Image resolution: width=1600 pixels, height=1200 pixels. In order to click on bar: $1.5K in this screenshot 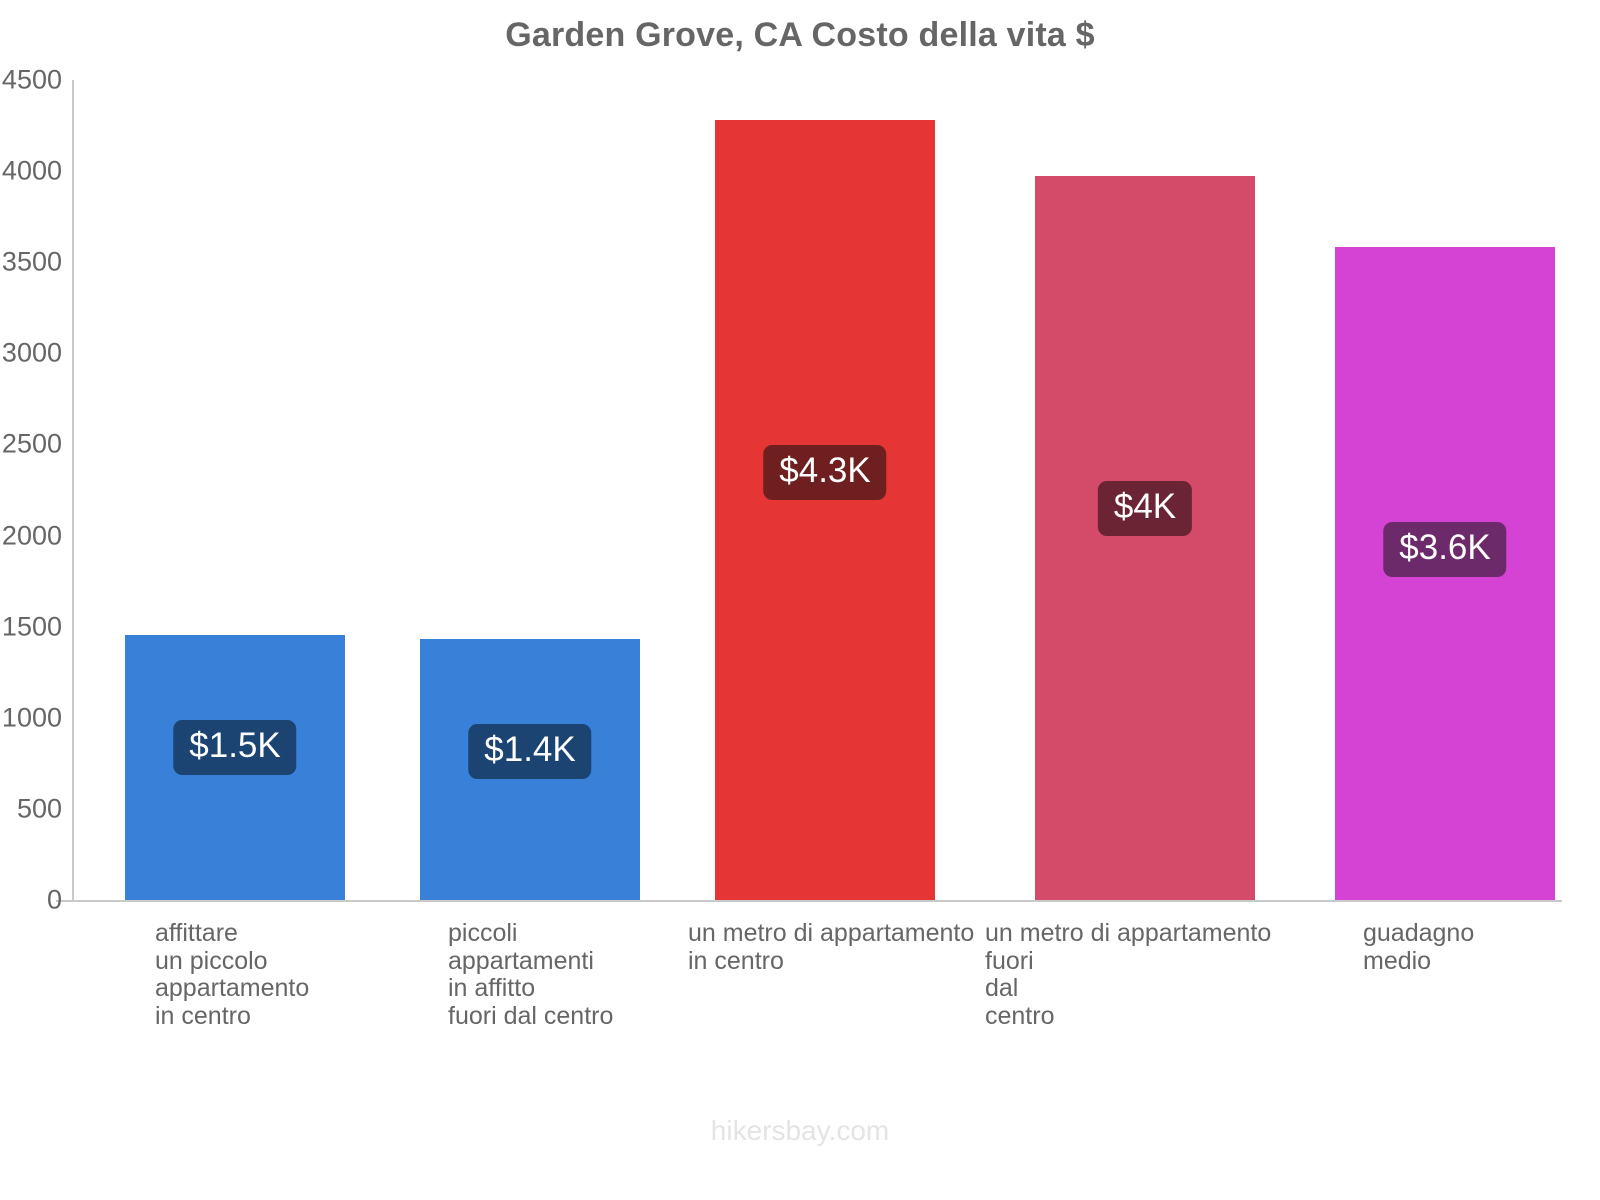, I will do `click(235, 767)`.